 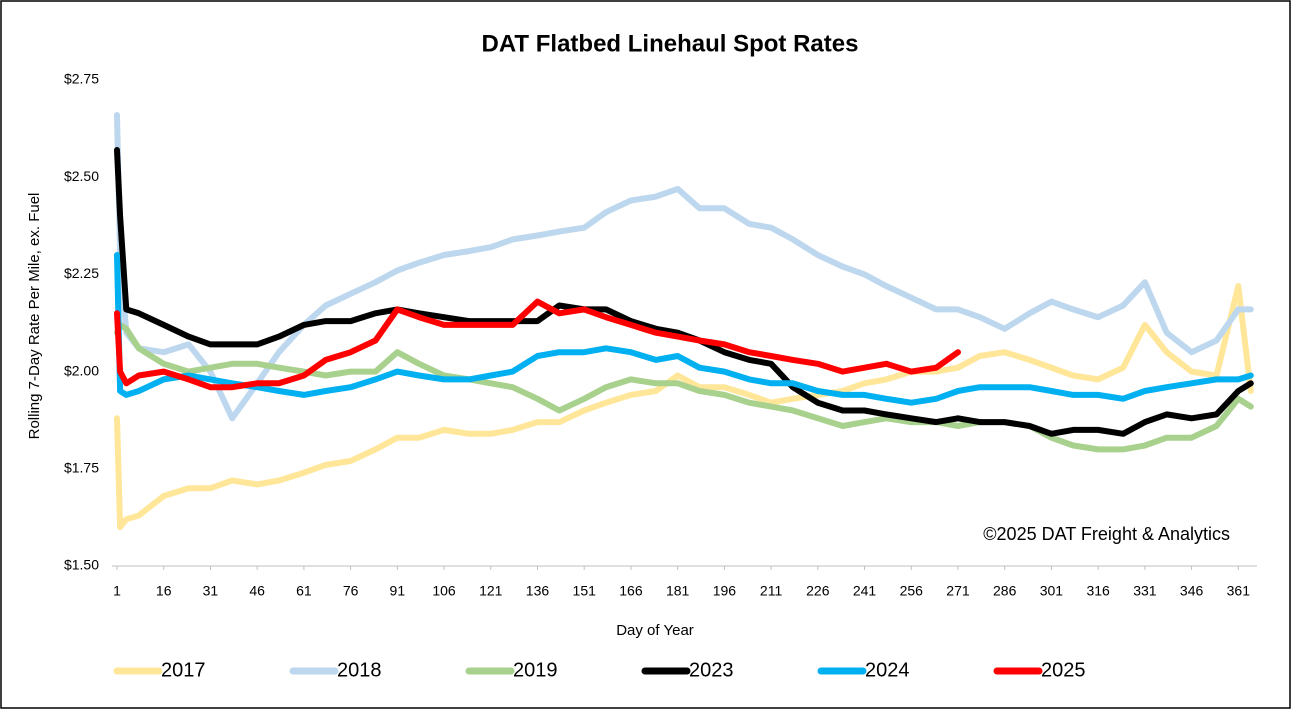 I want to click on x-tick-label: 361, so click(x=1239, y=591).